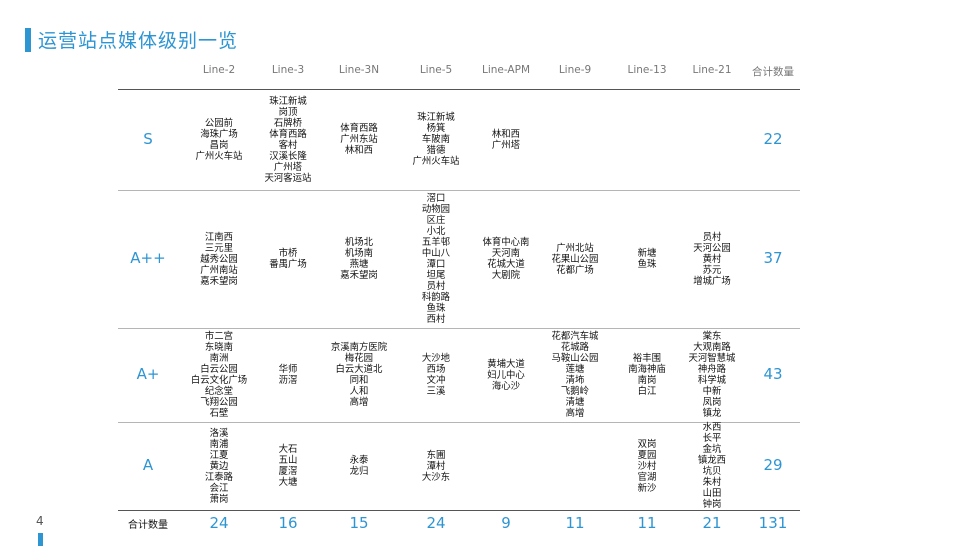 The width and height of the screenshot is (979, 546). Describe the element at coordinates (148, 374) in the screenshot. I see `grade-label: A+` at that location.